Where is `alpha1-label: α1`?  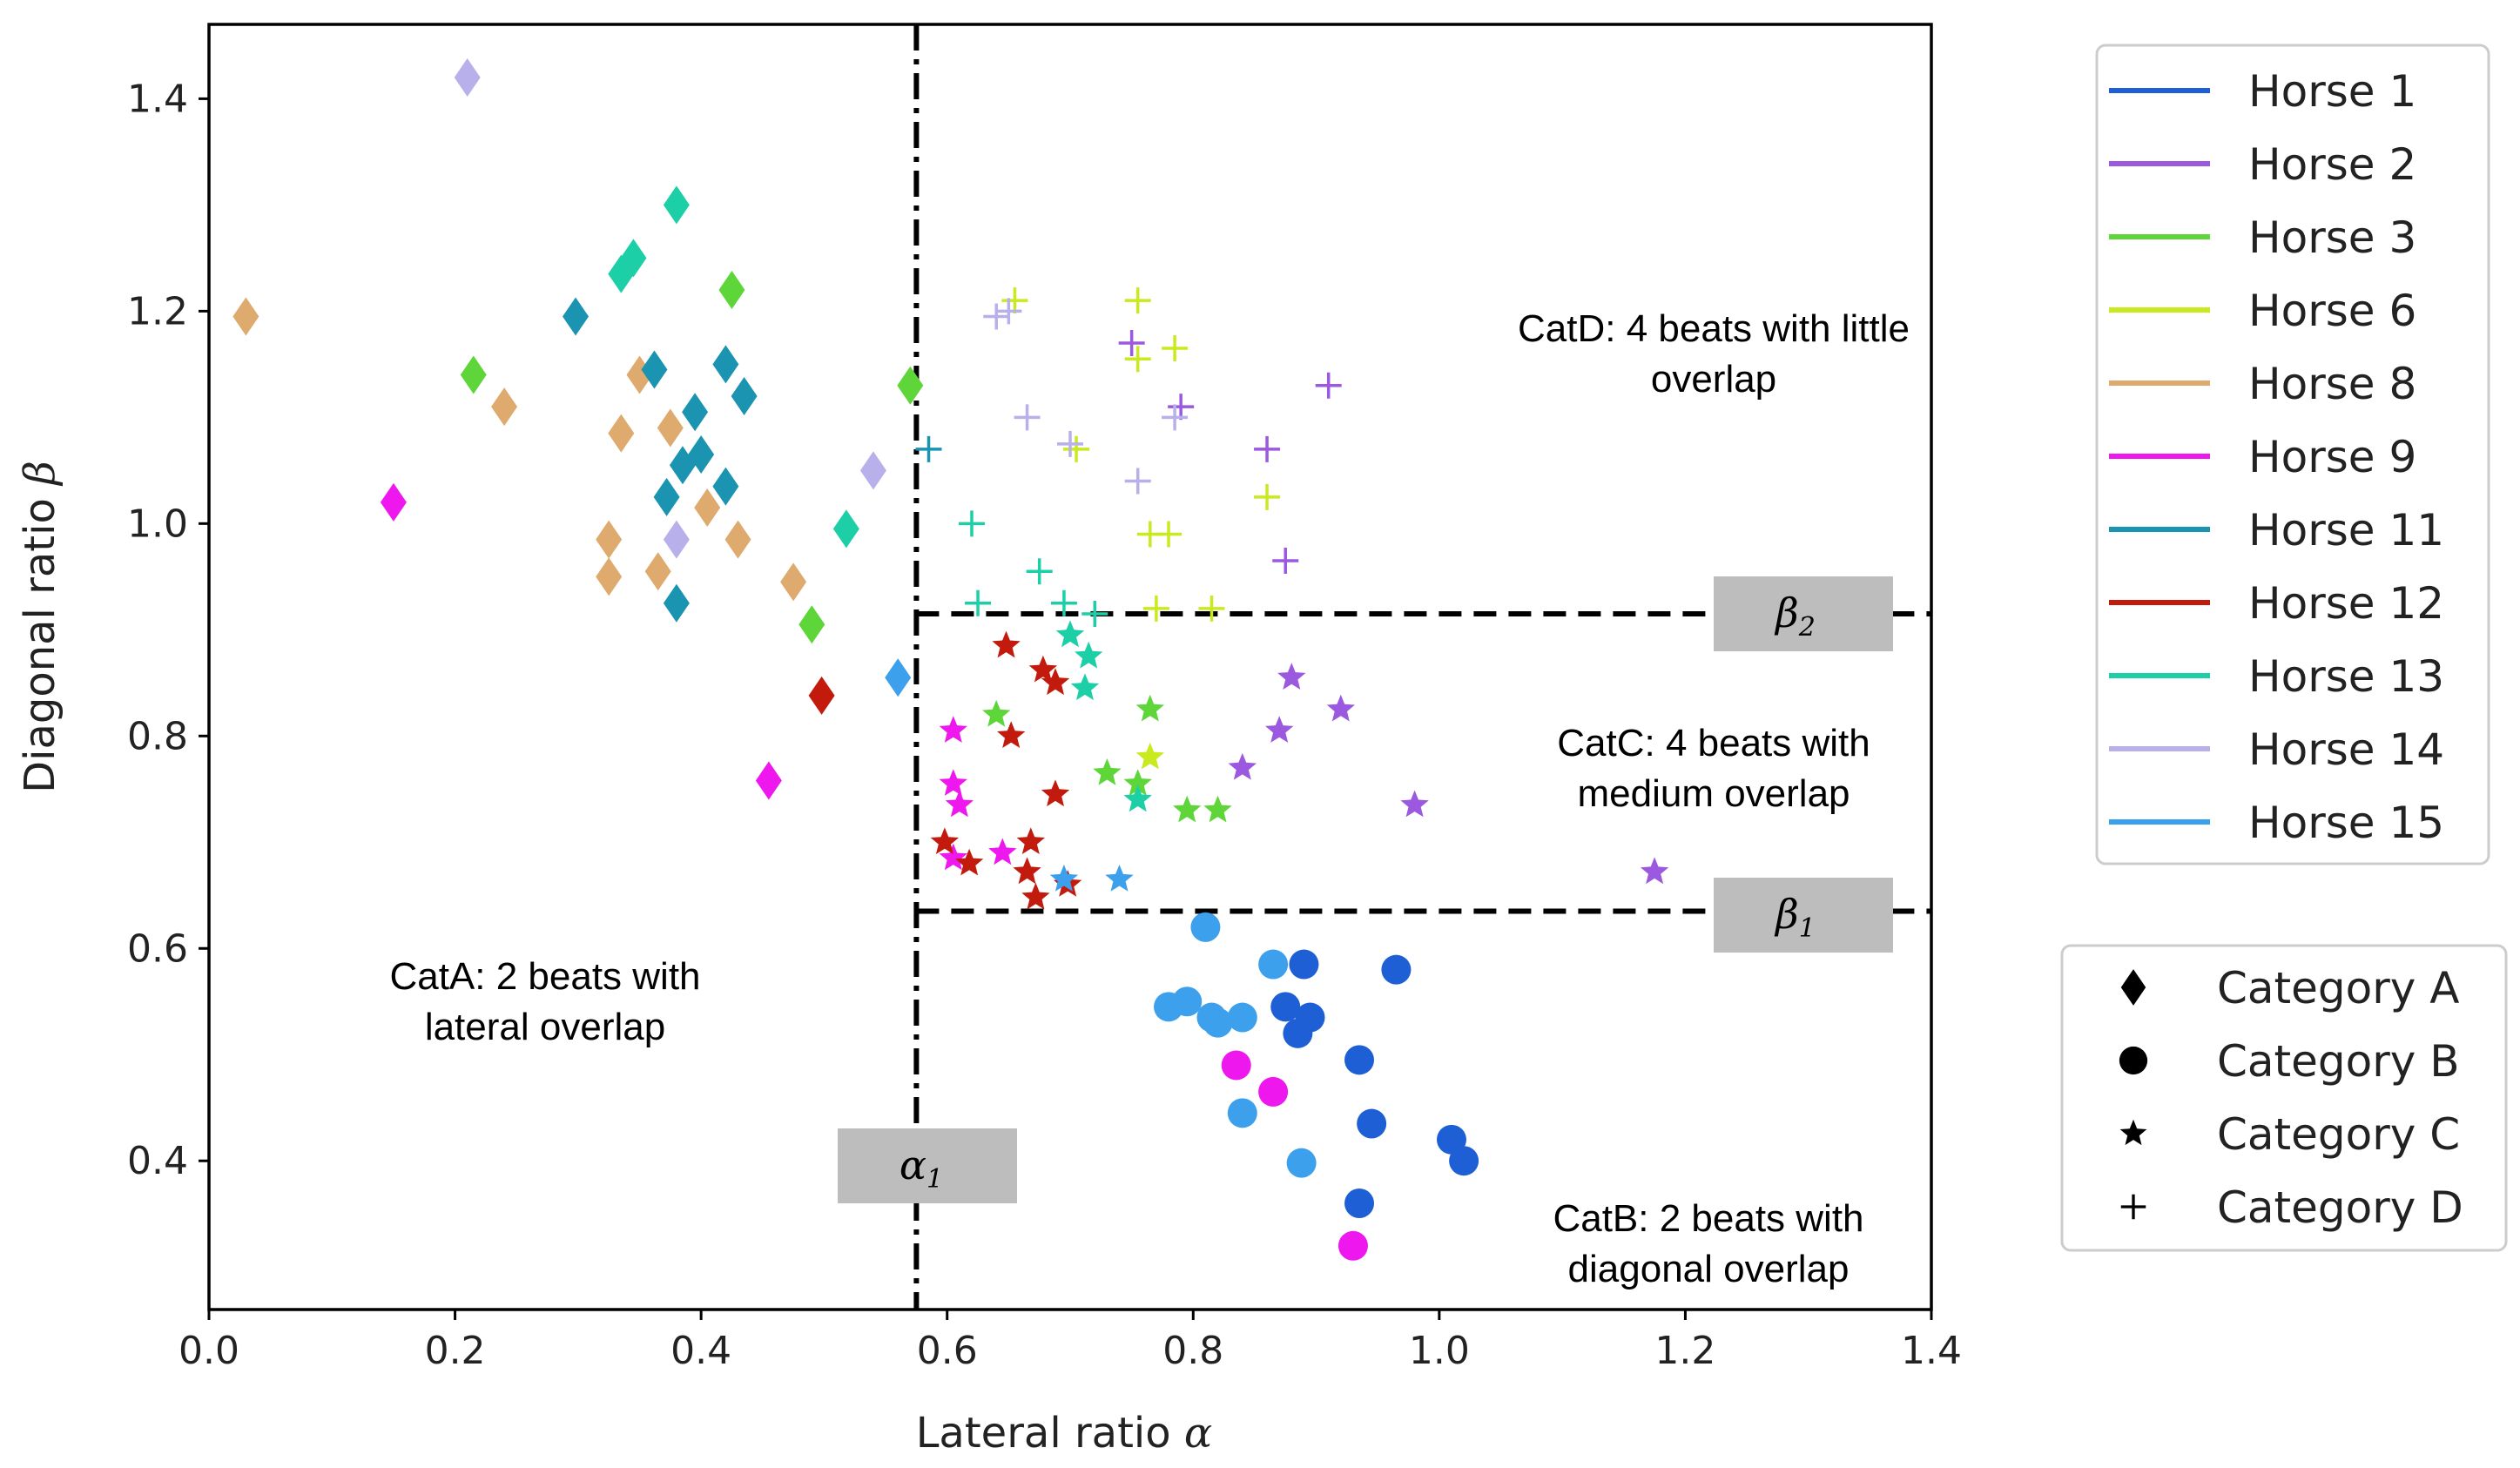 alpha1-label: α1 is located at coordinates (927, 1165).